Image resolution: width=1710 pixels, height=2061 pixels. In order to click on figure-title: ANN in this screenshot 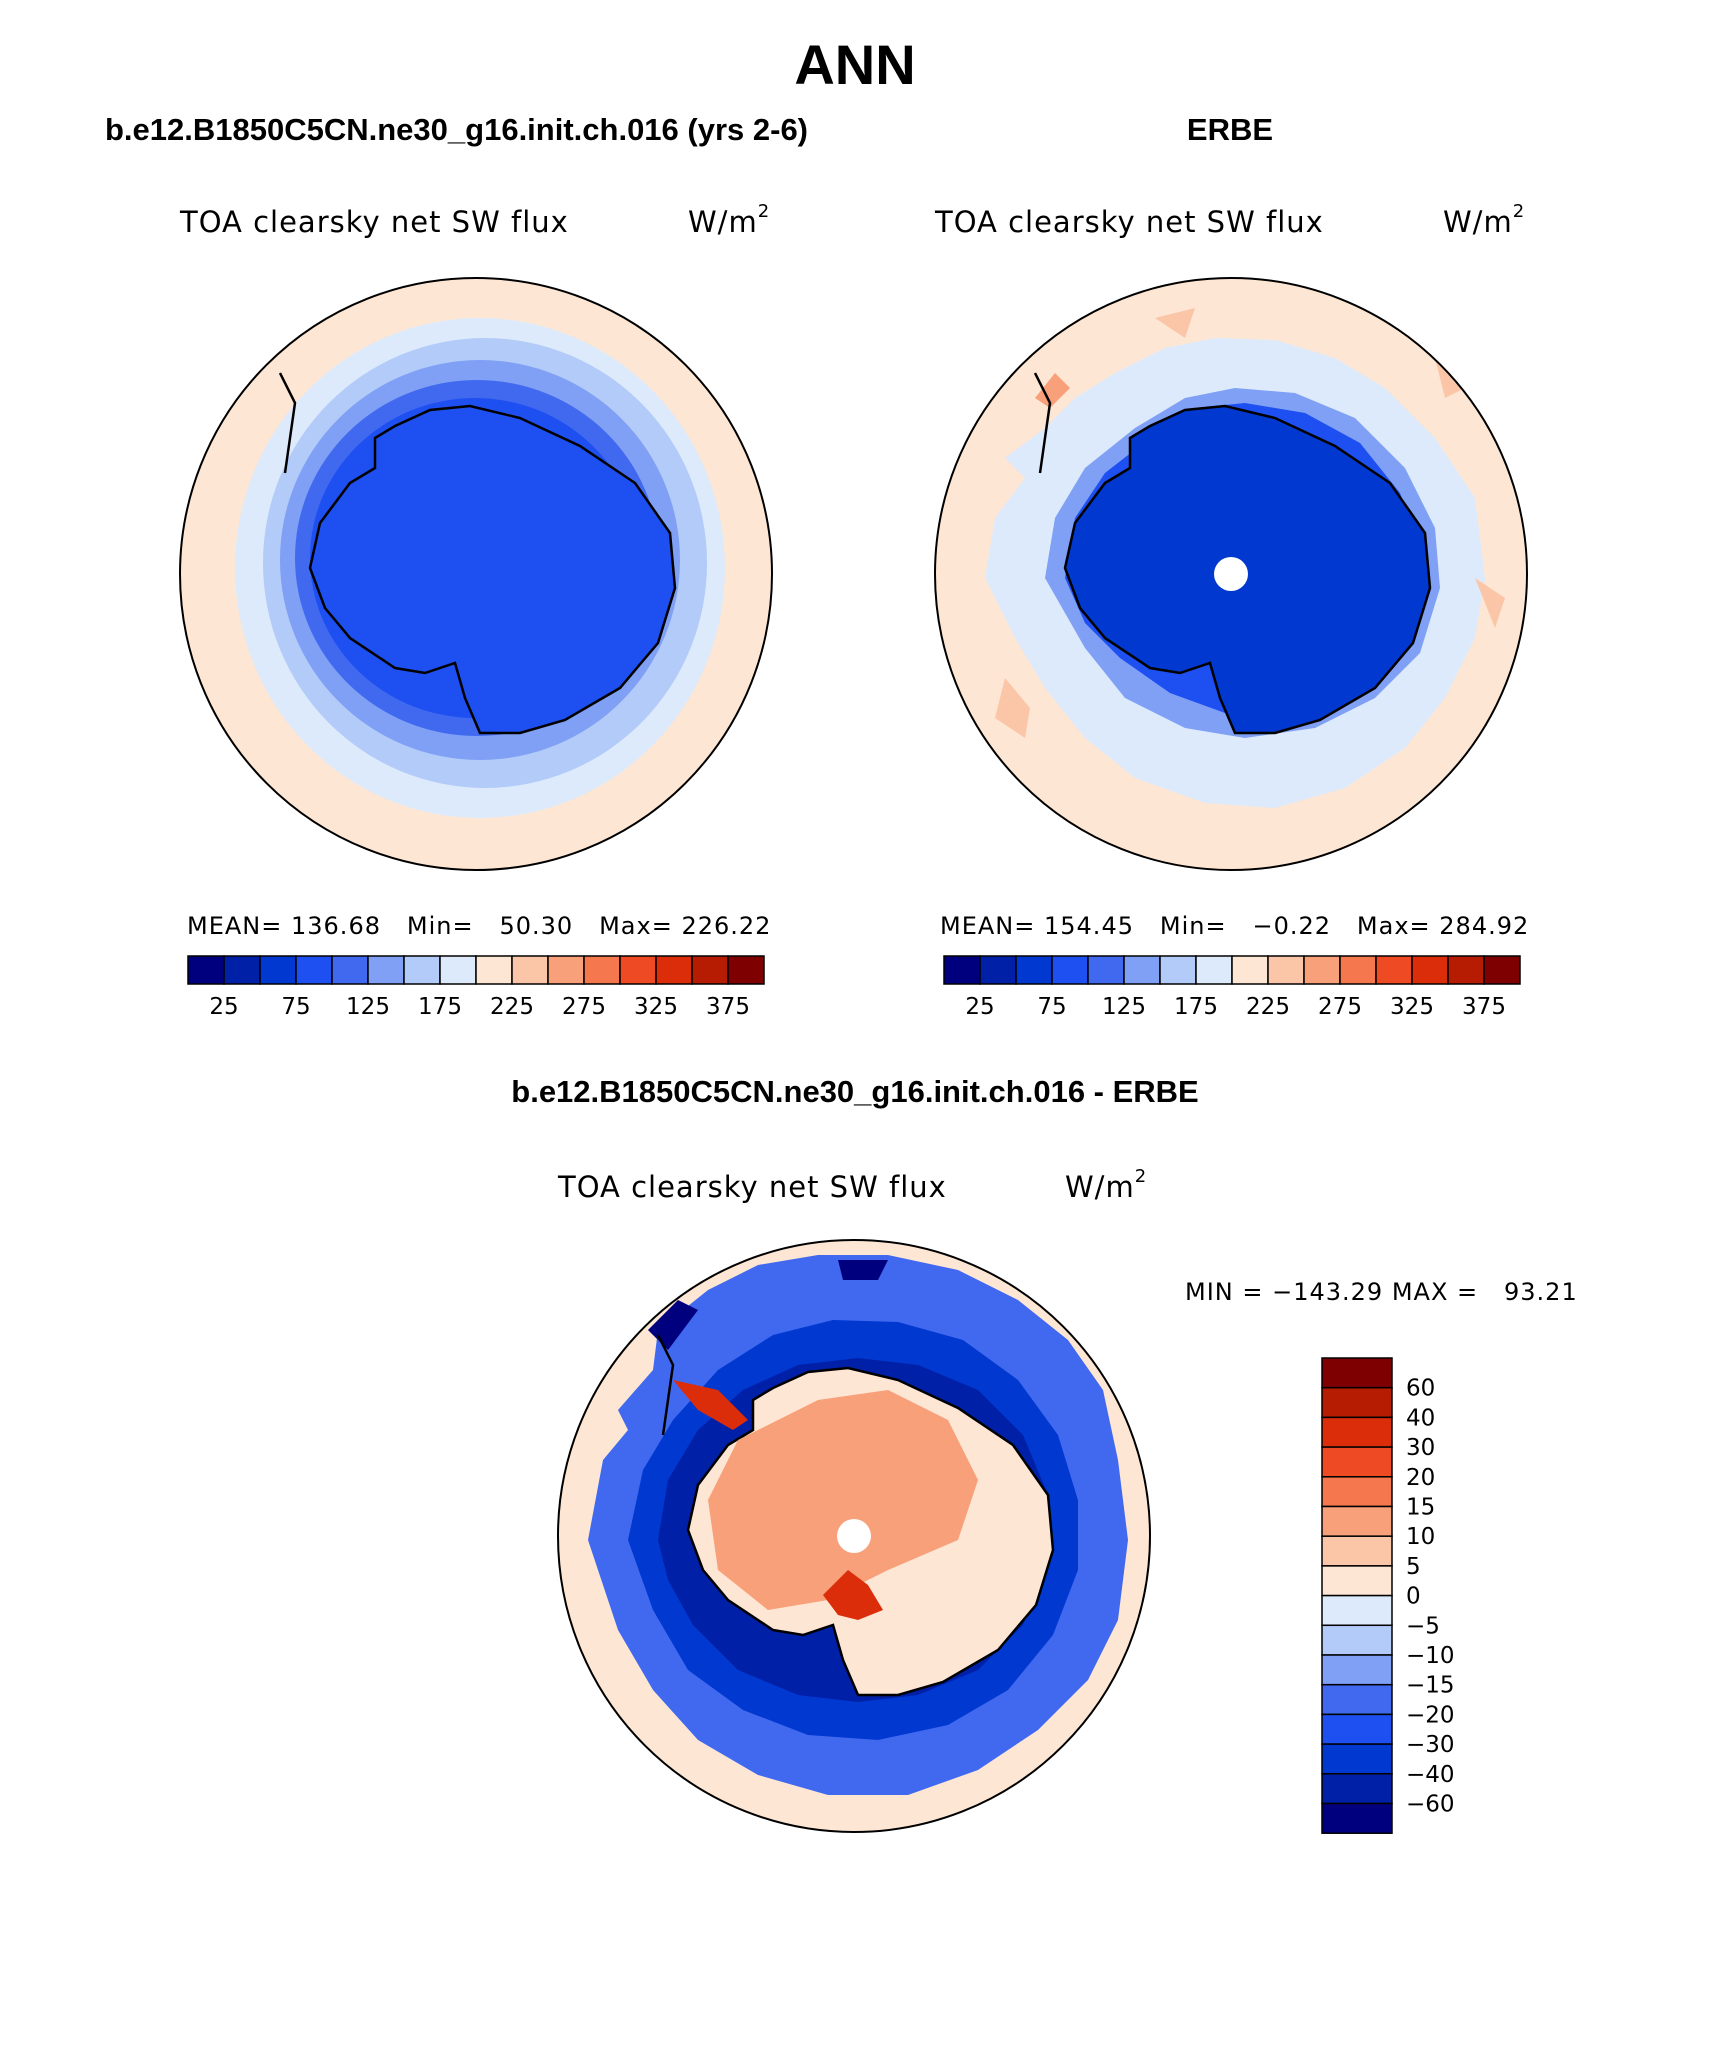, I will do `click(855, 64)`.